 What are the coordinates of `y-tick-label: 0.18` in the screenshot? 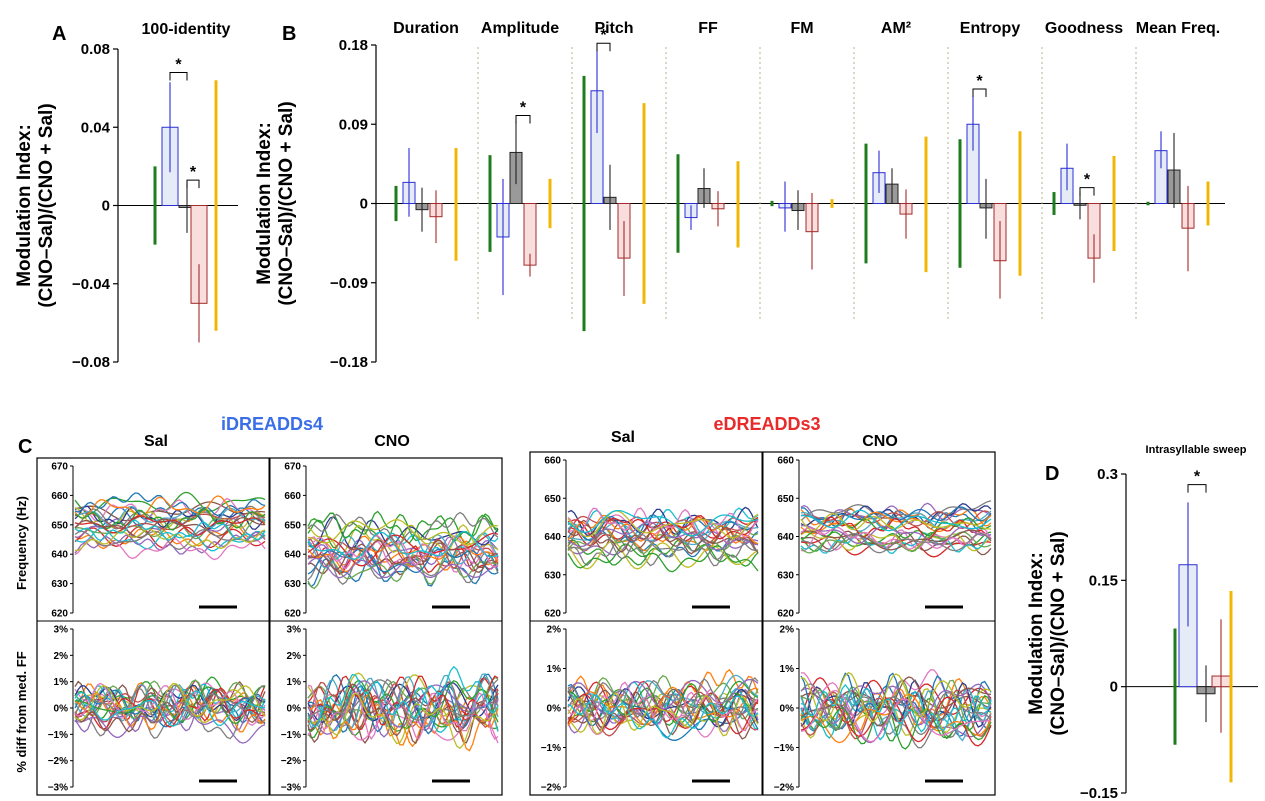 It's located at (353, 45).